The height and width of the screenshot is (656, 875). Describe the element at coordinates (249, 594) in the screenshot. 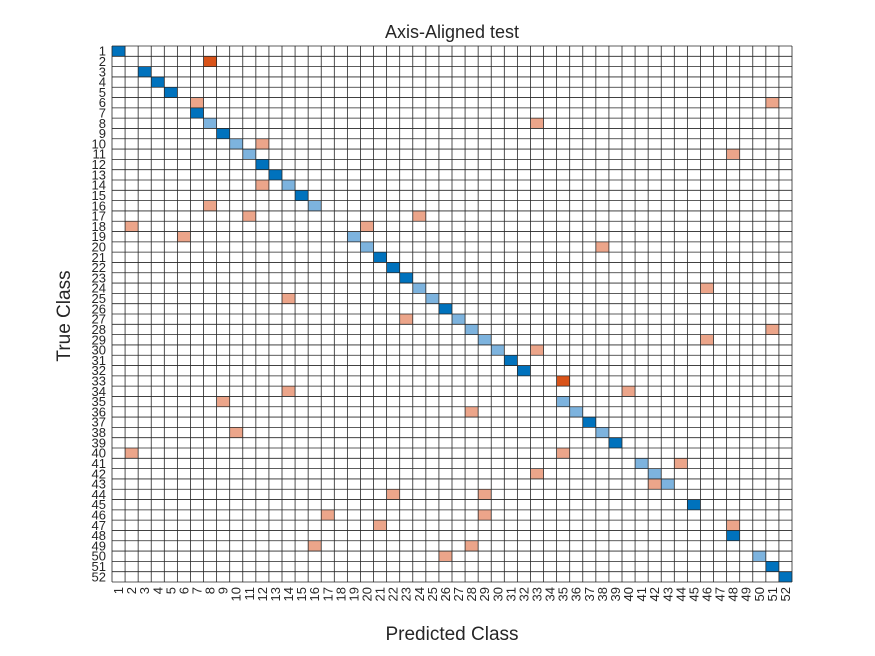

I see `x-tick-label: 11` at that location.